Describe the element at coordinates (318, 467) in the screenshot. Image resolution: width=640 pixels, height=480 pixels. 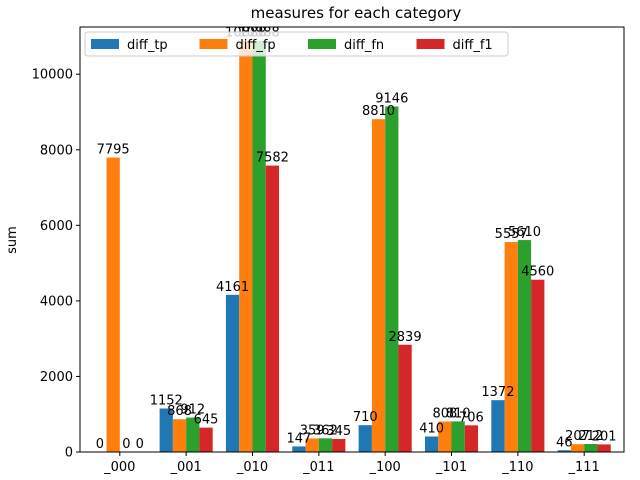
I see `x-tick-label-_011: _011` at that location.